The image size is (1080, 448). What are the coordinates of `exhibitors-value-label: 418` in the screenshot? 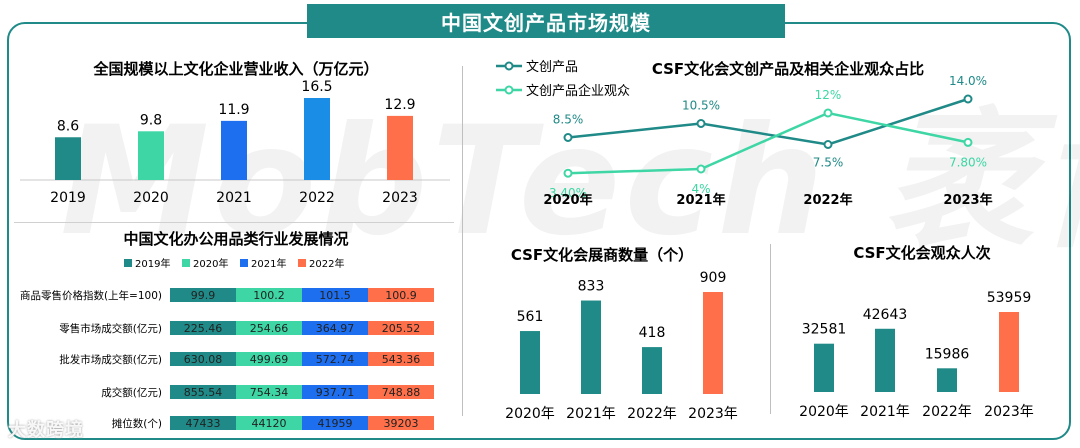 It's located at (652, 333).